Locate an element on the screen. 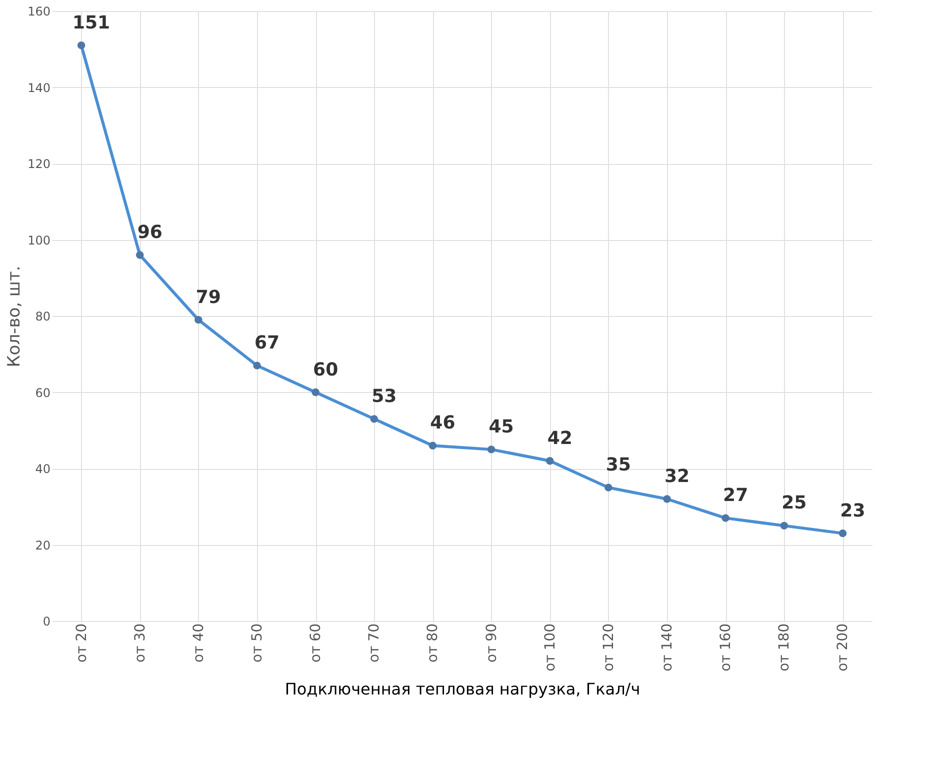  data-label: 53 is located at coordinates (384, 396).